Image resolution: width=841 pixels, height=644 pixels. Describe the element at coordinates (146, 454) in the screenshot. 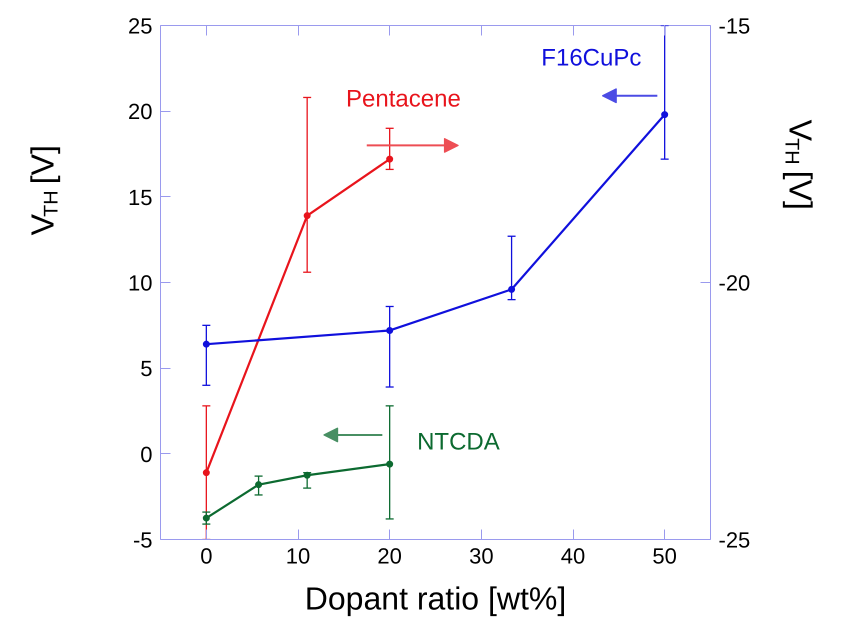

I see `y-tick-label: 0` at that location.